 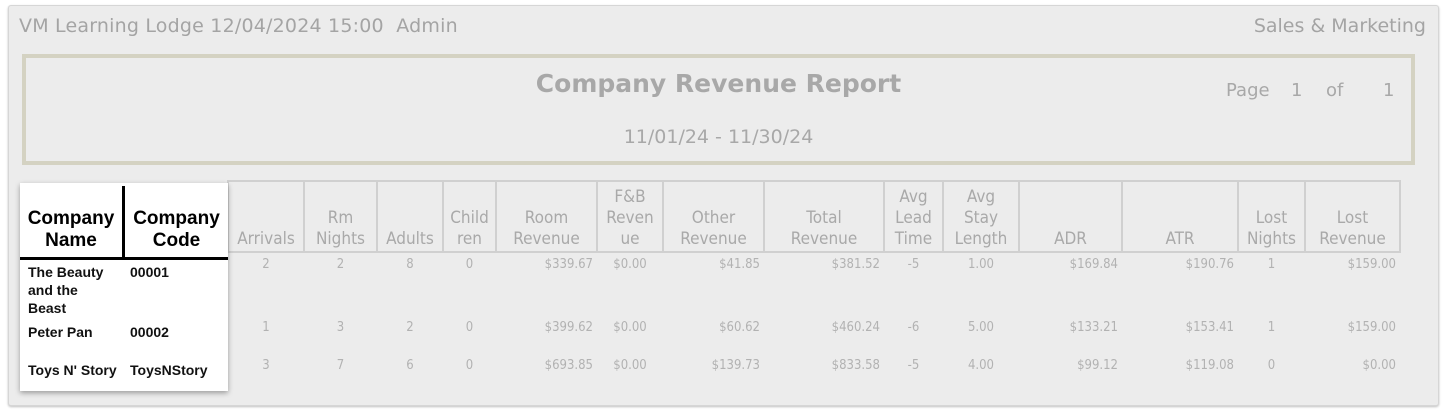 I want to click on column-header-atr: ATR, so click(x=1180, y=216).